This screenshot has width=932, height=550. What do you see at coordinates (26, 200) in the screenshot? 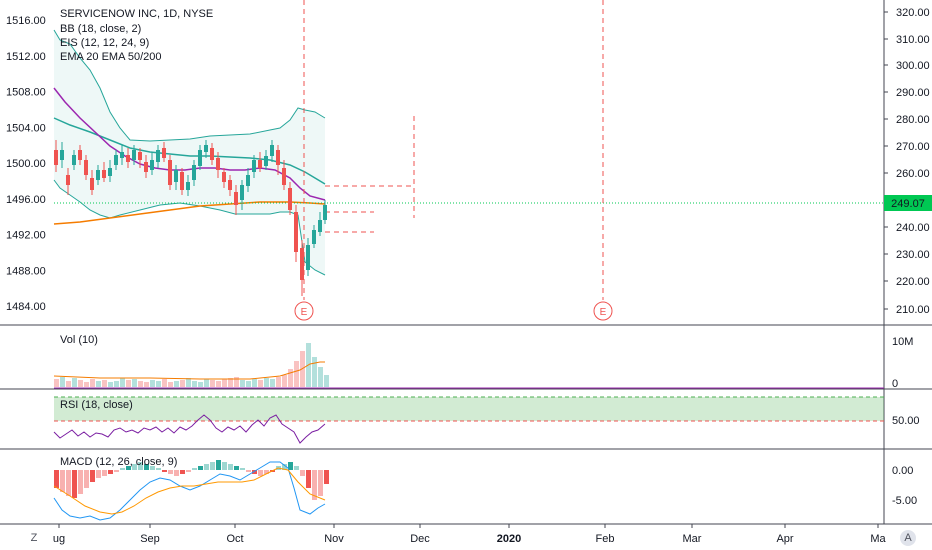
I see `left-scale-tick: 1496.00` at bounding box center [26, 200].